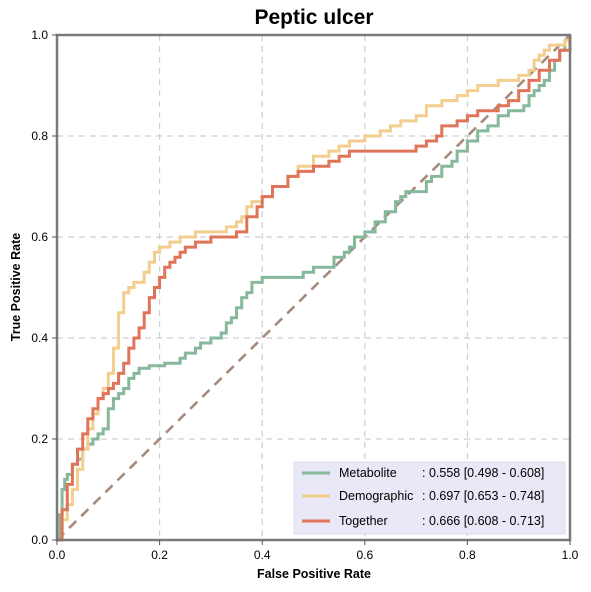 The image size is (591, 592). I want to click on y-axis-ticks: 0.0 0.2 0.4 0.6 0.8 1.0, so click(44, 287).